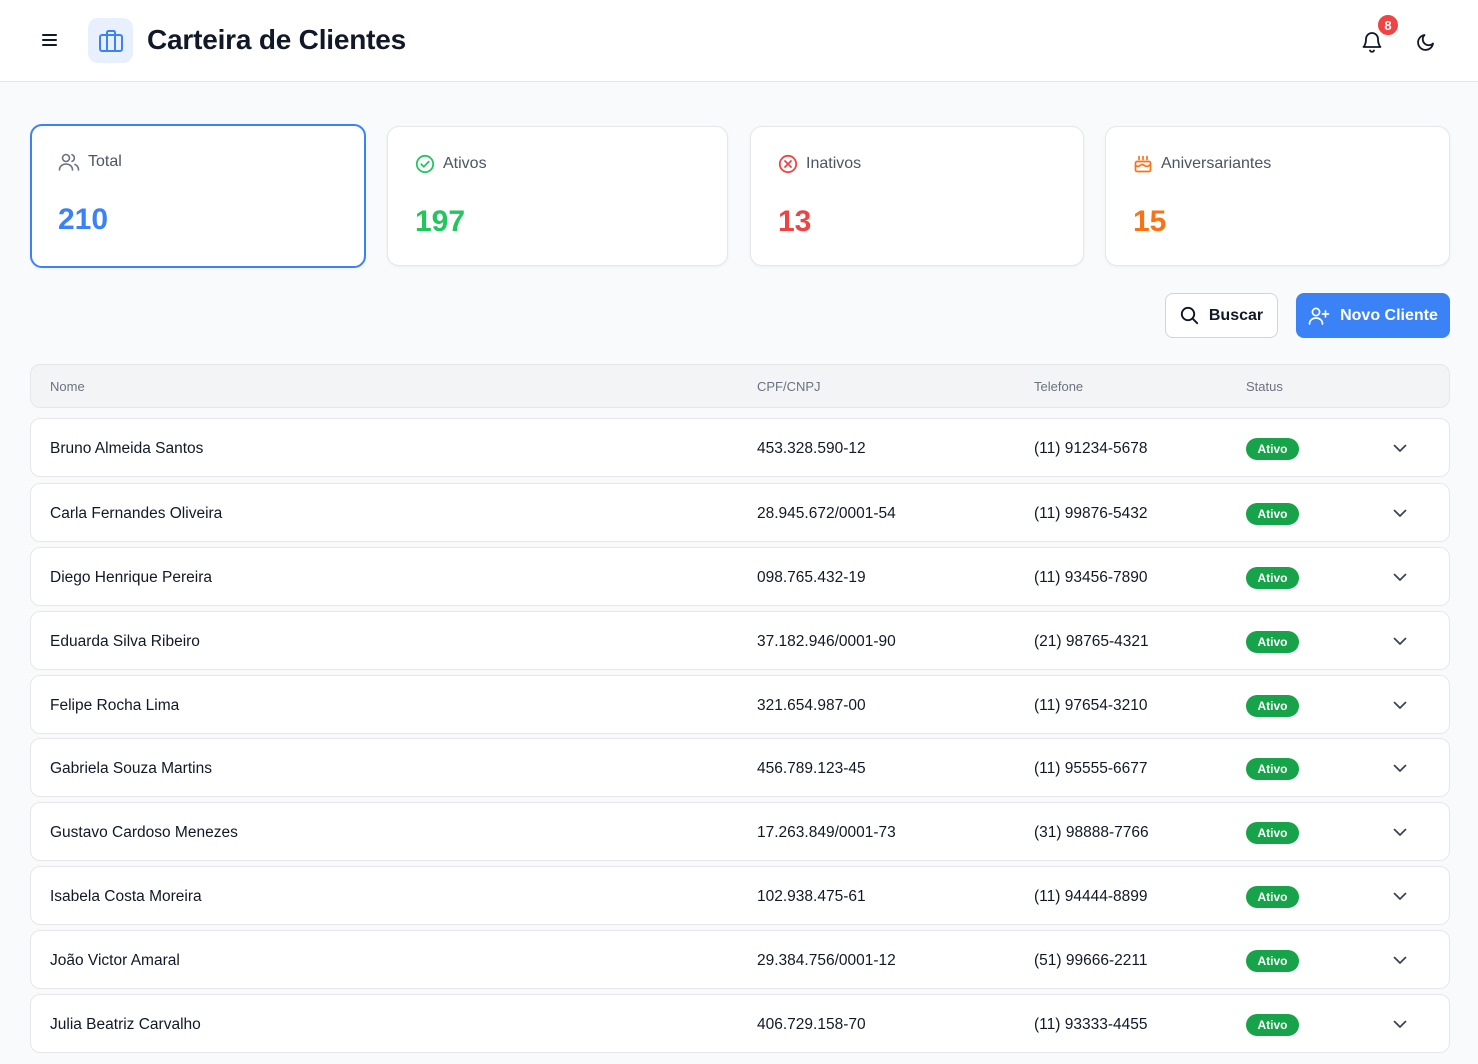  Describe the element at coordinates (144, 832) in the screenshot. I see `client-name: Gustavo Cardoso Menezes` at that location.